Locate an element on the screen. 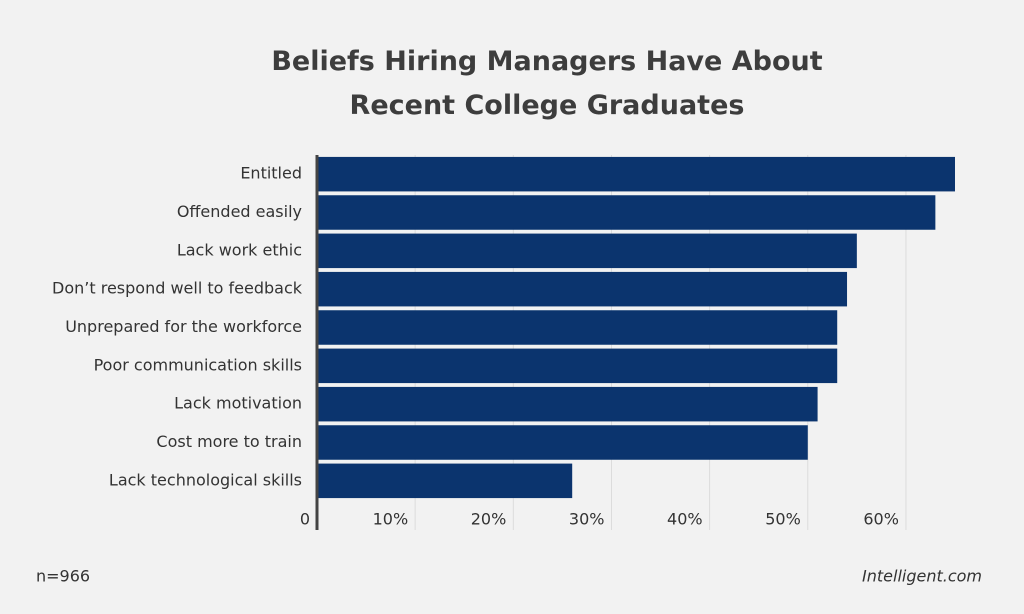 The width and height of the screenshot is (1024, 614). source: Intelligent.com is located at coordinates (922, 576).